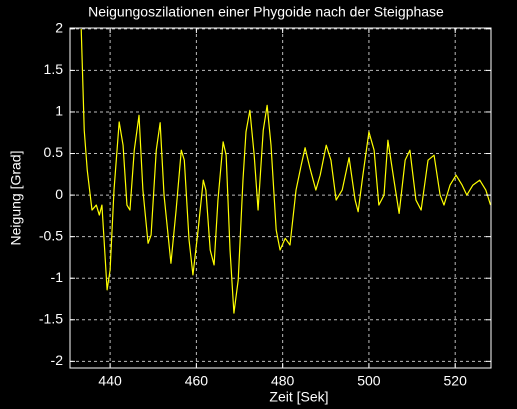  What do you see at coordinates (51, 318) in the screenshot?
I see `y-tick-label: -1.5` at bounding box center [51, 318].